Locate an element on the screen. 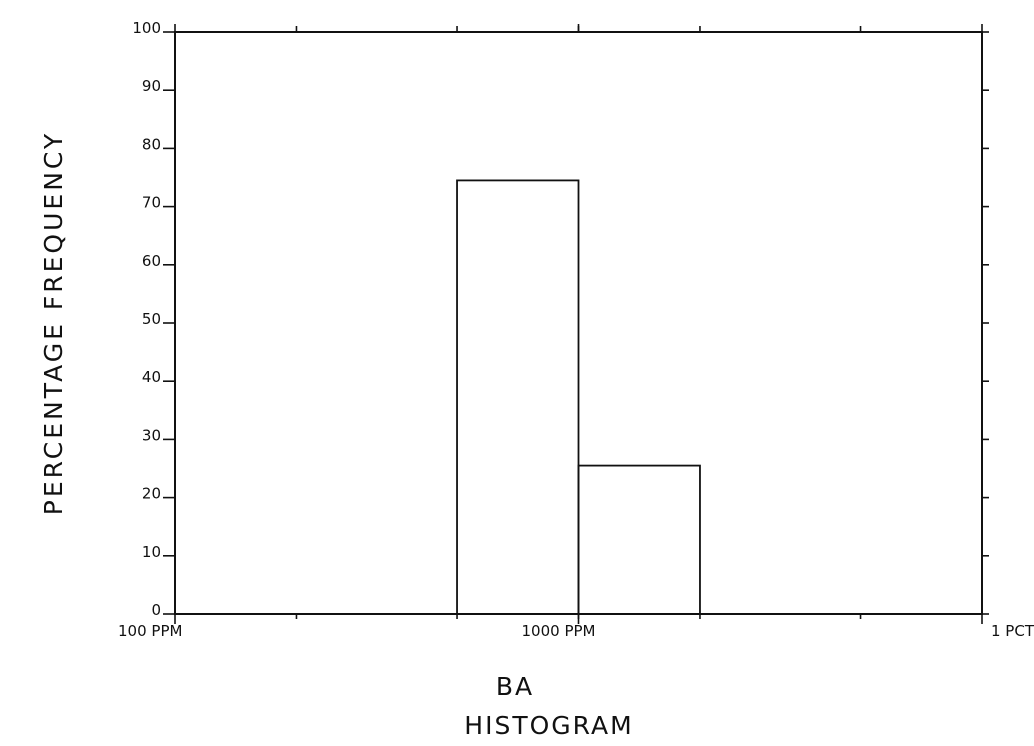 This screenshot has width=1034, height=746. y-tick-label: 40 is located at coordinates (151, 377).